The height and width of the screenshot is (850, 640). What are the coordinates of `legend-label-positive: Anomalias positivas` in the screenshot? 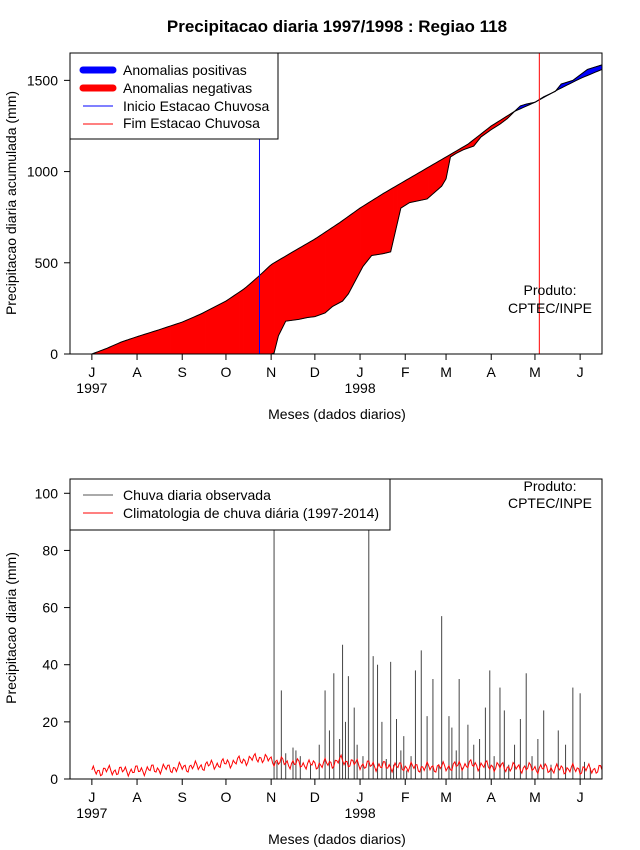 It's located at (185, 70).